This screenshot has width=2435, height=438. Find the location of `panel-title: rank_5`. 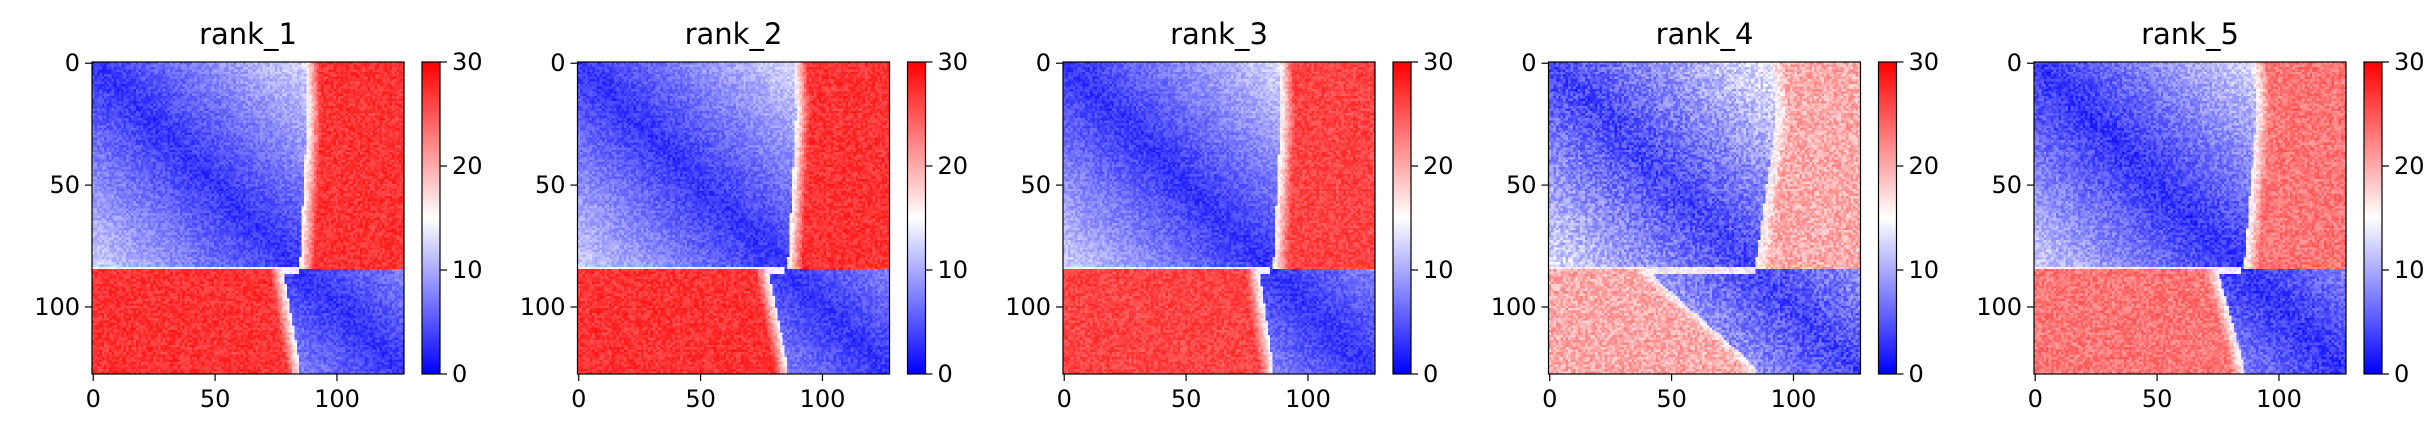

panel-title: rank_5 is located at coordinates (2190, 34).